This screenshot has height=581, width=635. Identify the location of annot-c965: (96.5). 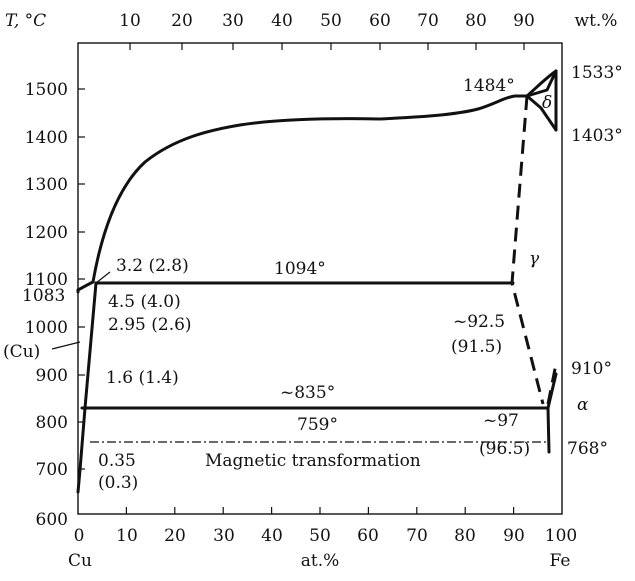
(504, 449).